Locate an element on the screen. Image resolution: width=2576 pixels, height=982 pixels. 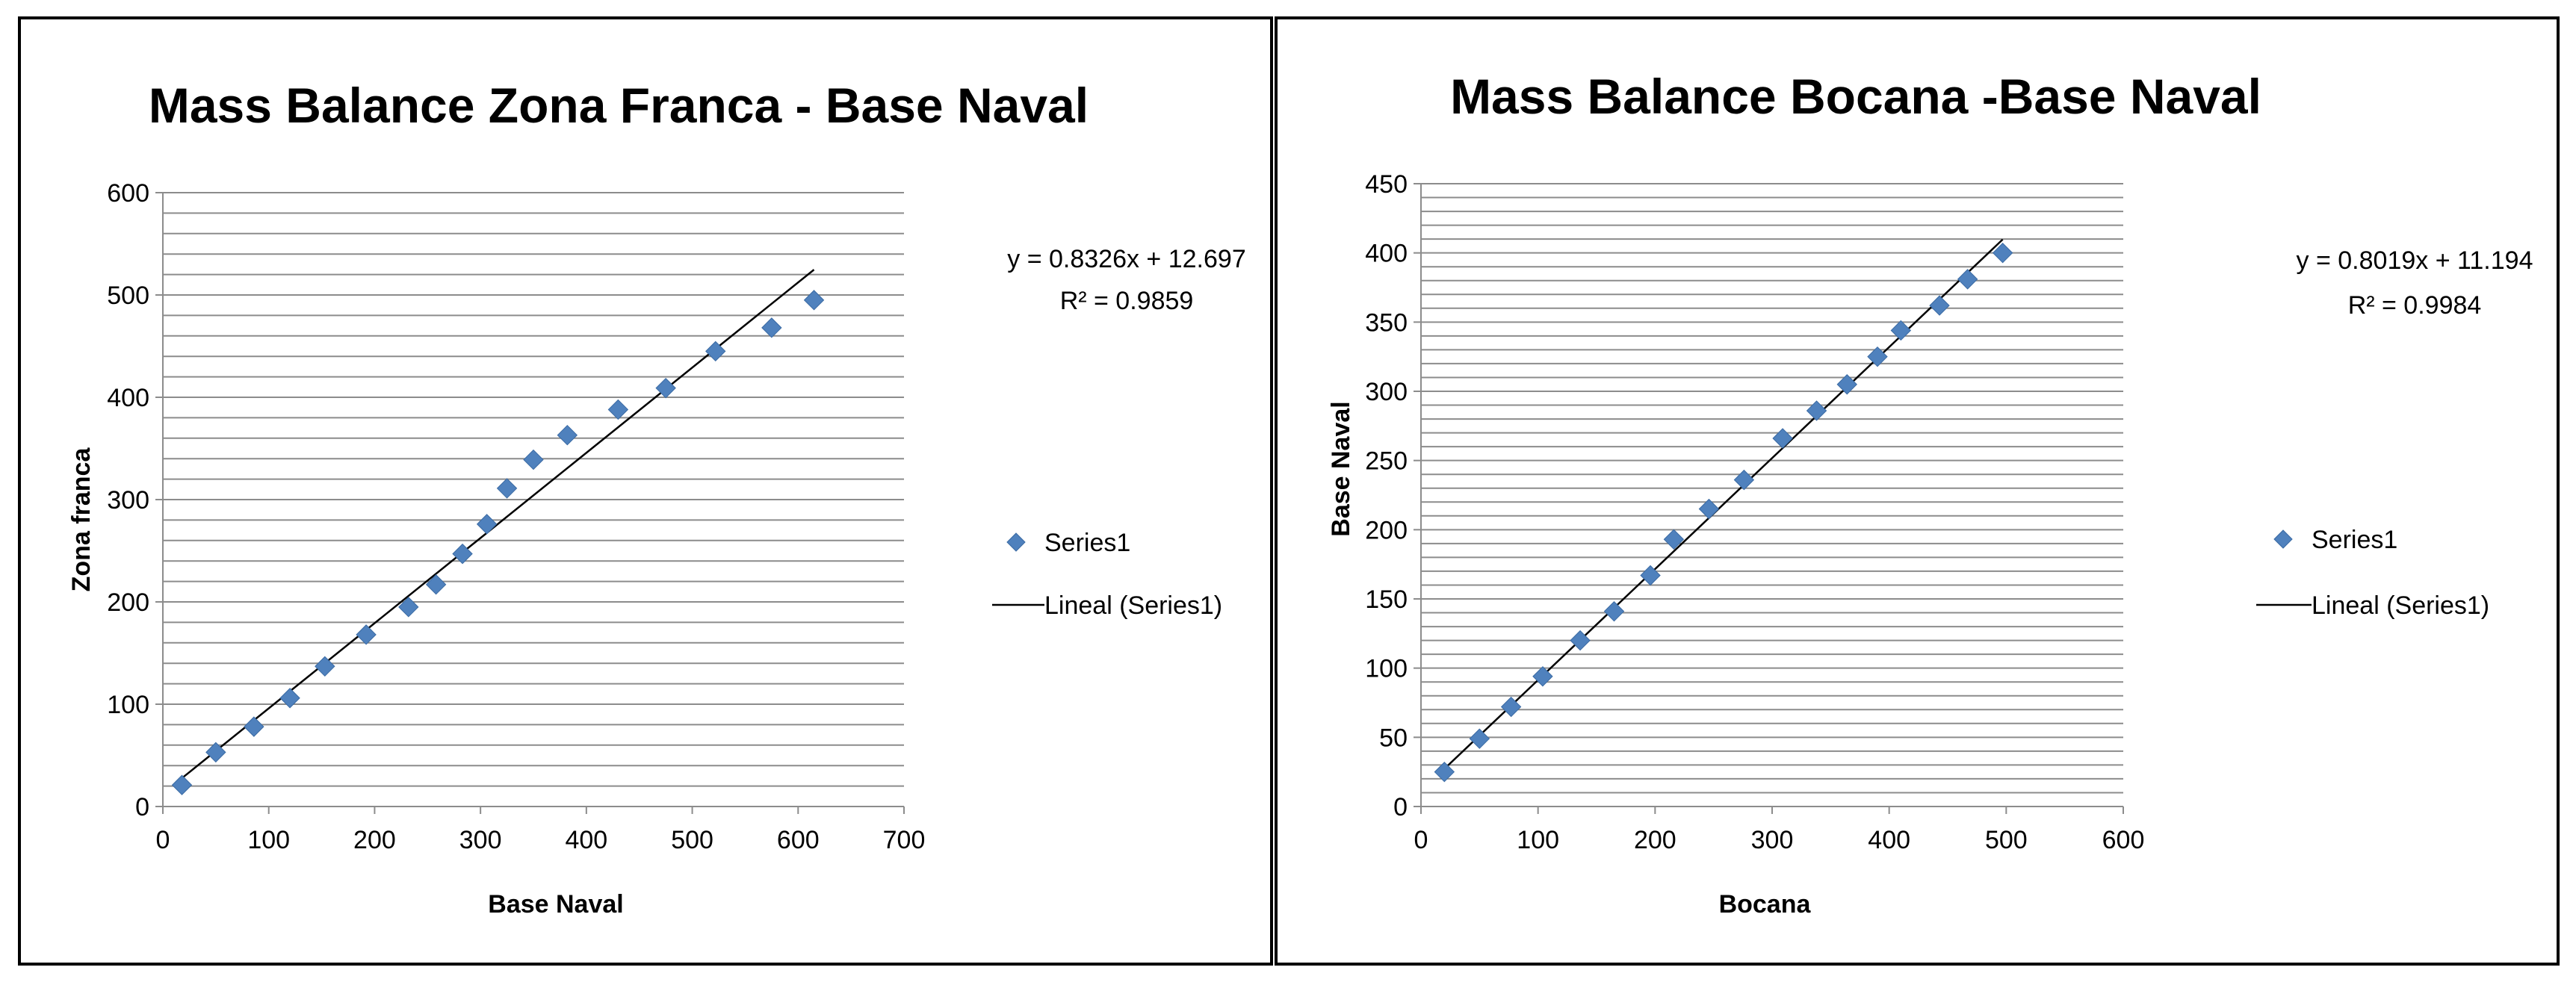
y-axis-label: Zona franca is located at coordinates (81, 519).